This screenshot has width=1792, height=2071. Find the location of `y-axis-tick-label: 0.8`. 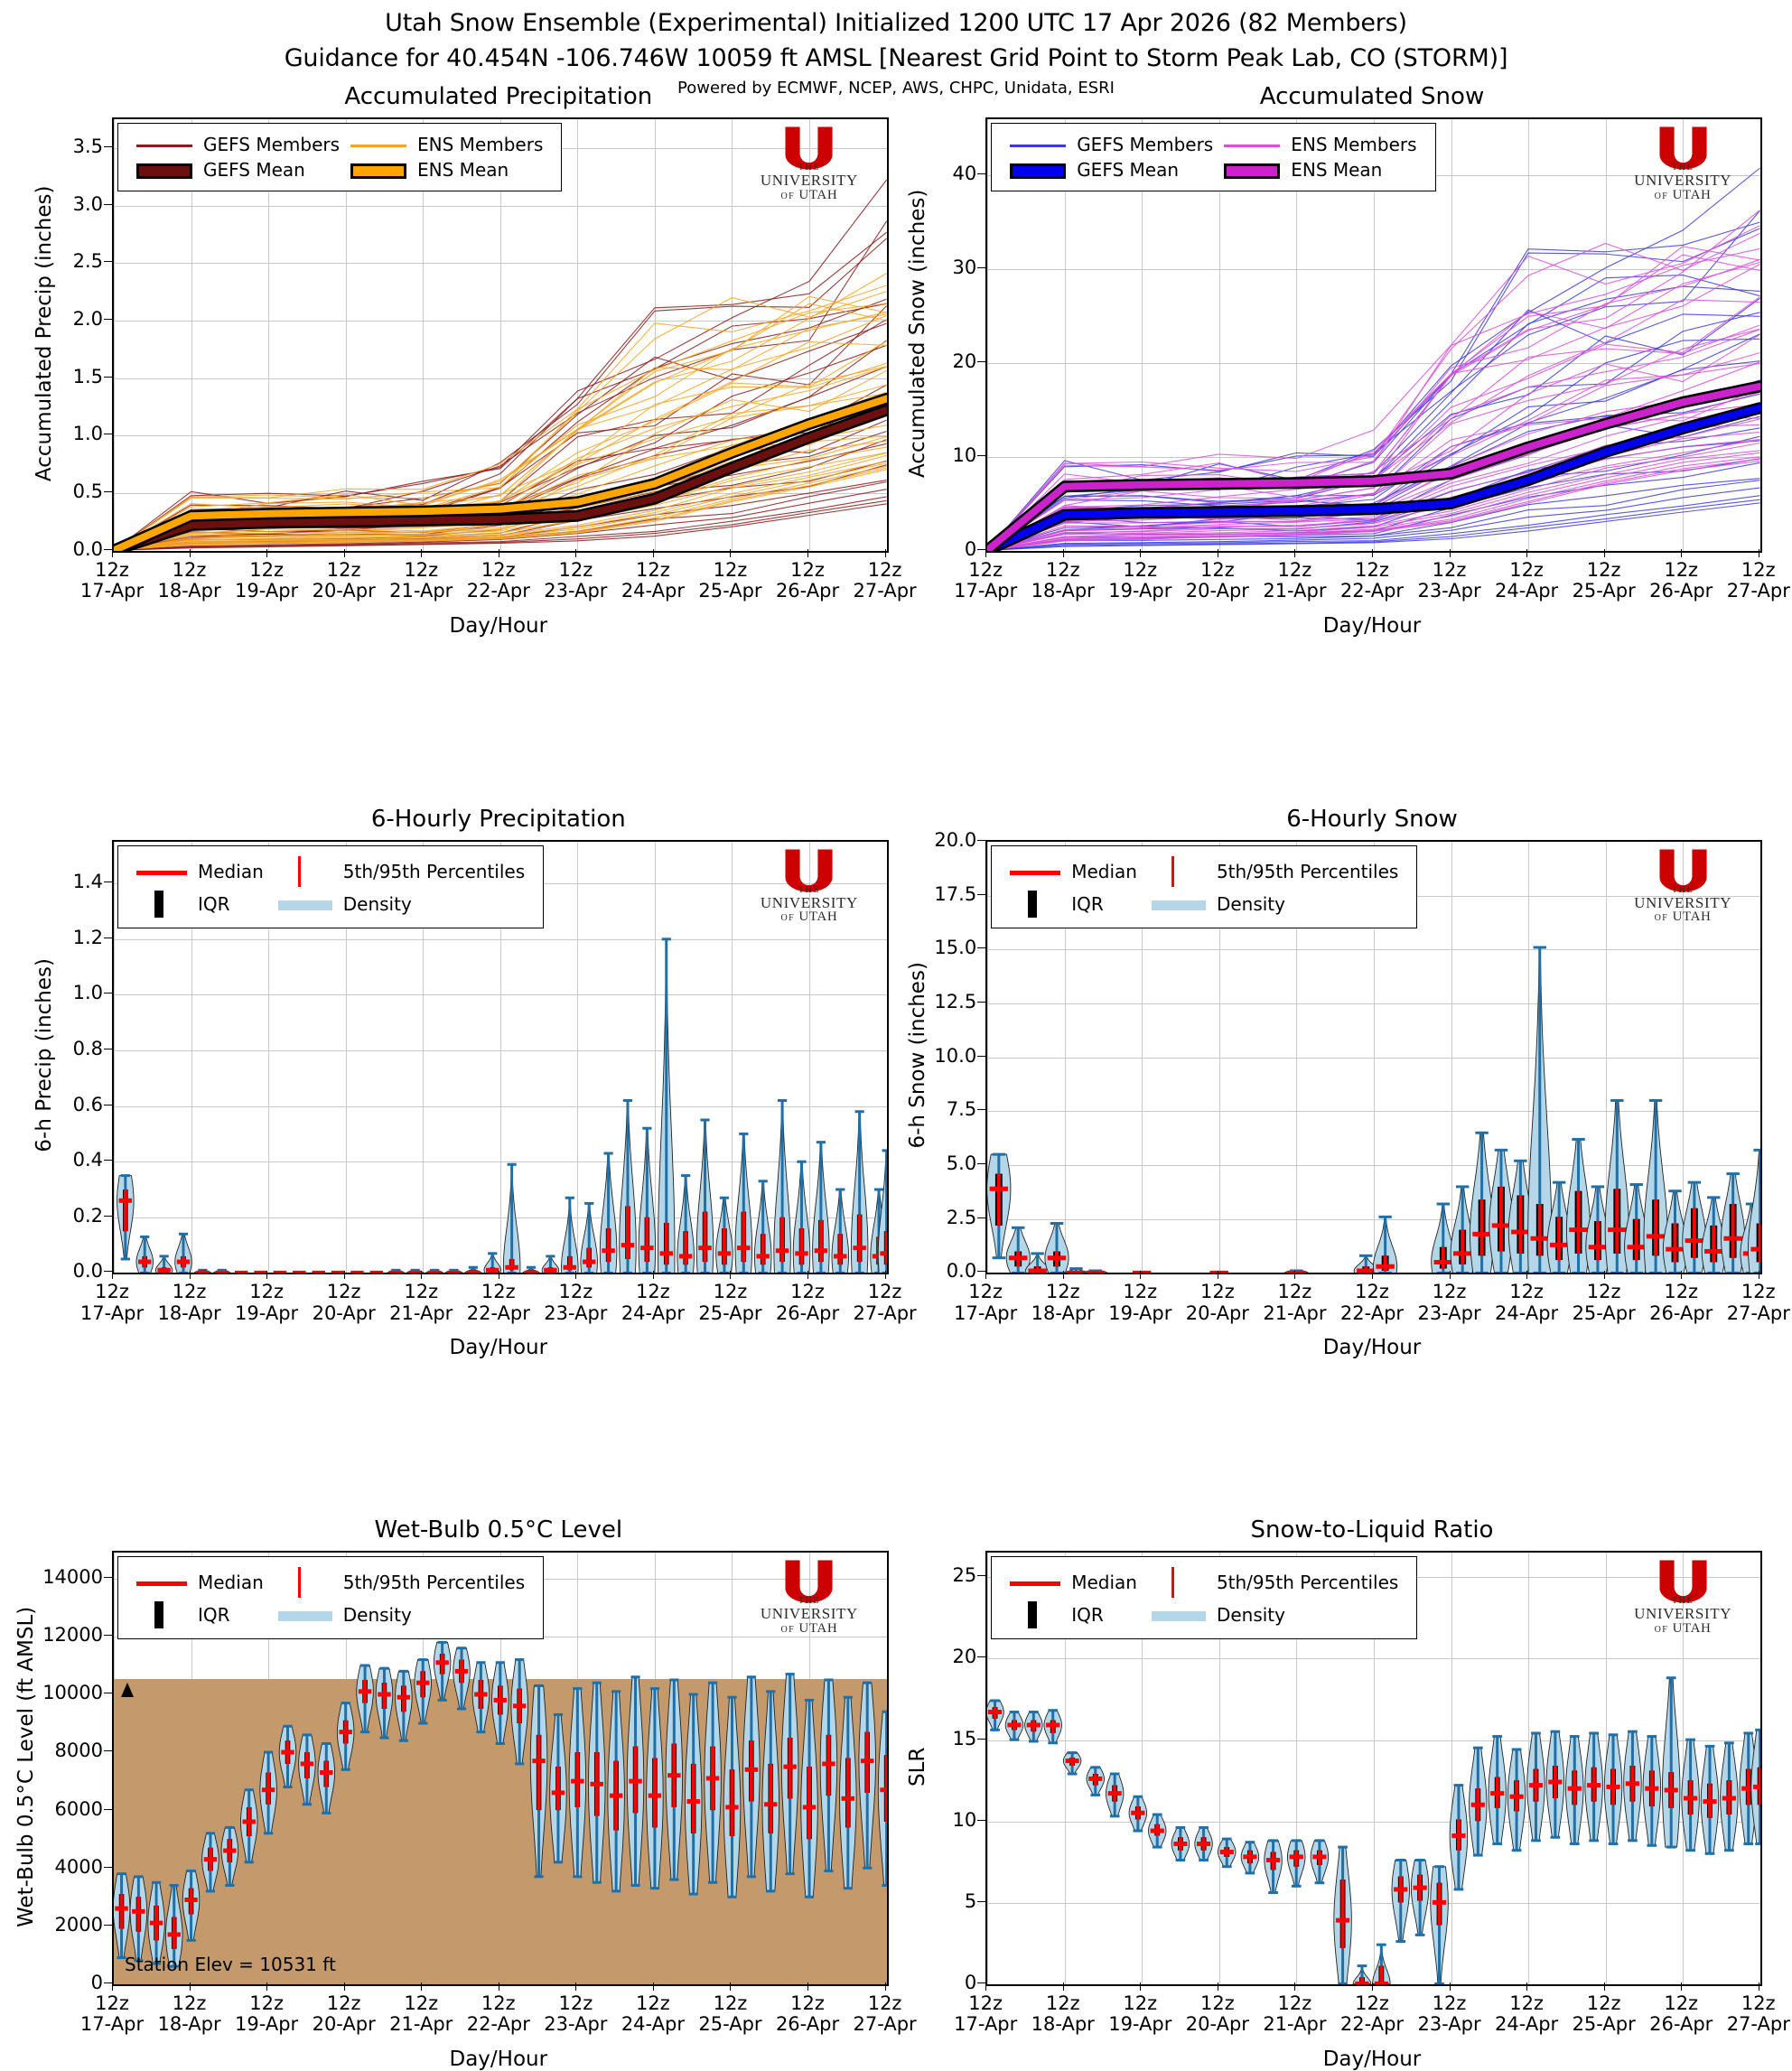

y-axis-tick-label: 0.8 is located at coordinates (87, 1048).